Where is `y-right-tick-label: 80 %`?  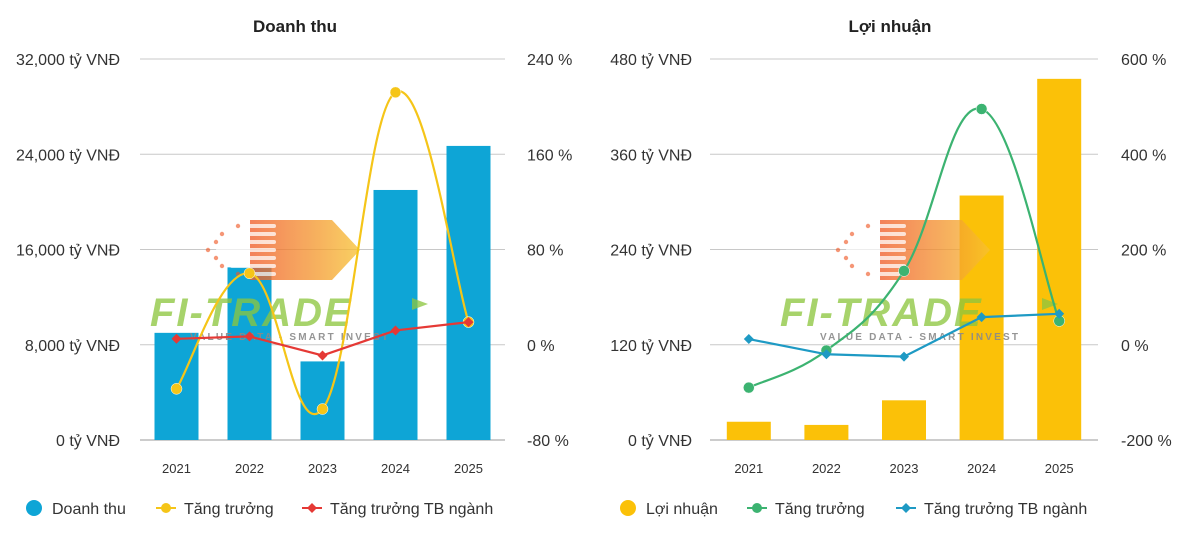 y-right-tick-label: 80 % is located at coordinates (545, 251).